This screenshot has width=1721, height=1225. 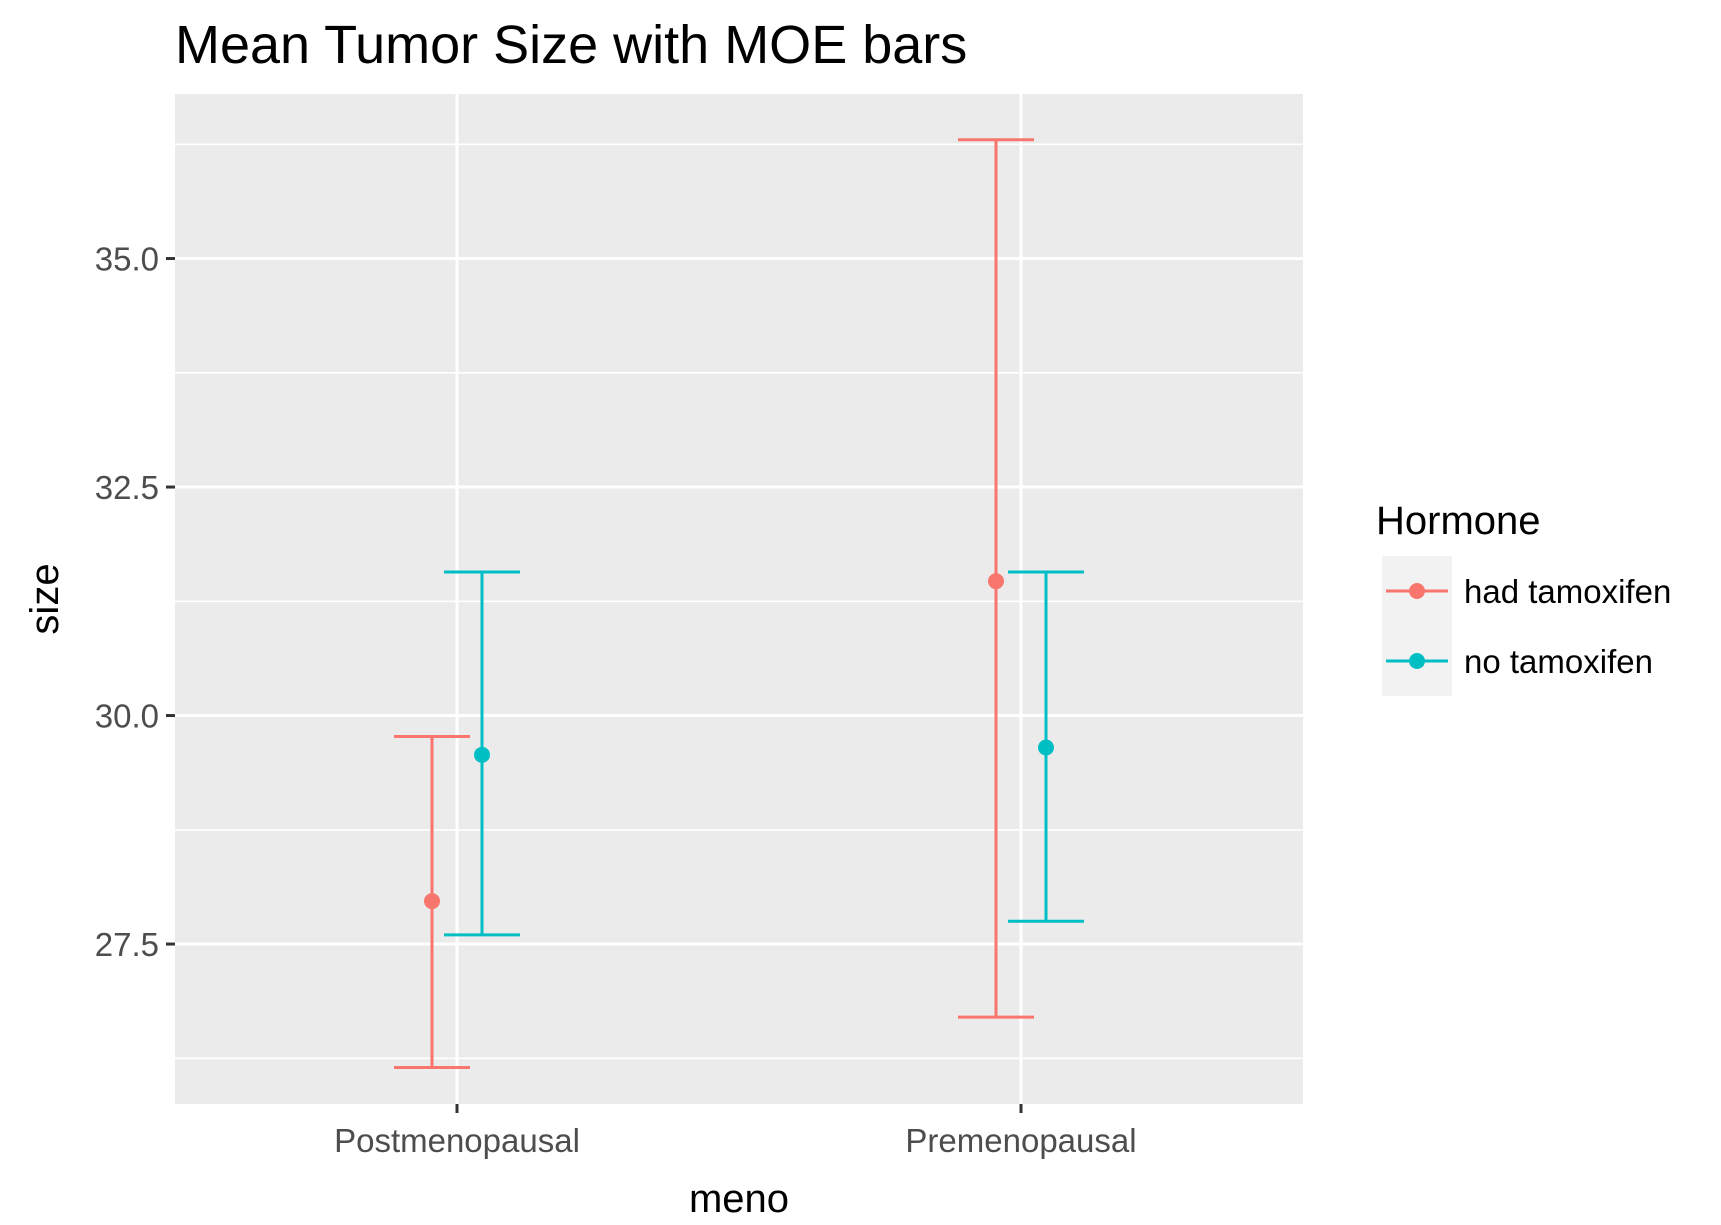 I want to click on legend-title: Hormone, so click(x=1458, y=521).